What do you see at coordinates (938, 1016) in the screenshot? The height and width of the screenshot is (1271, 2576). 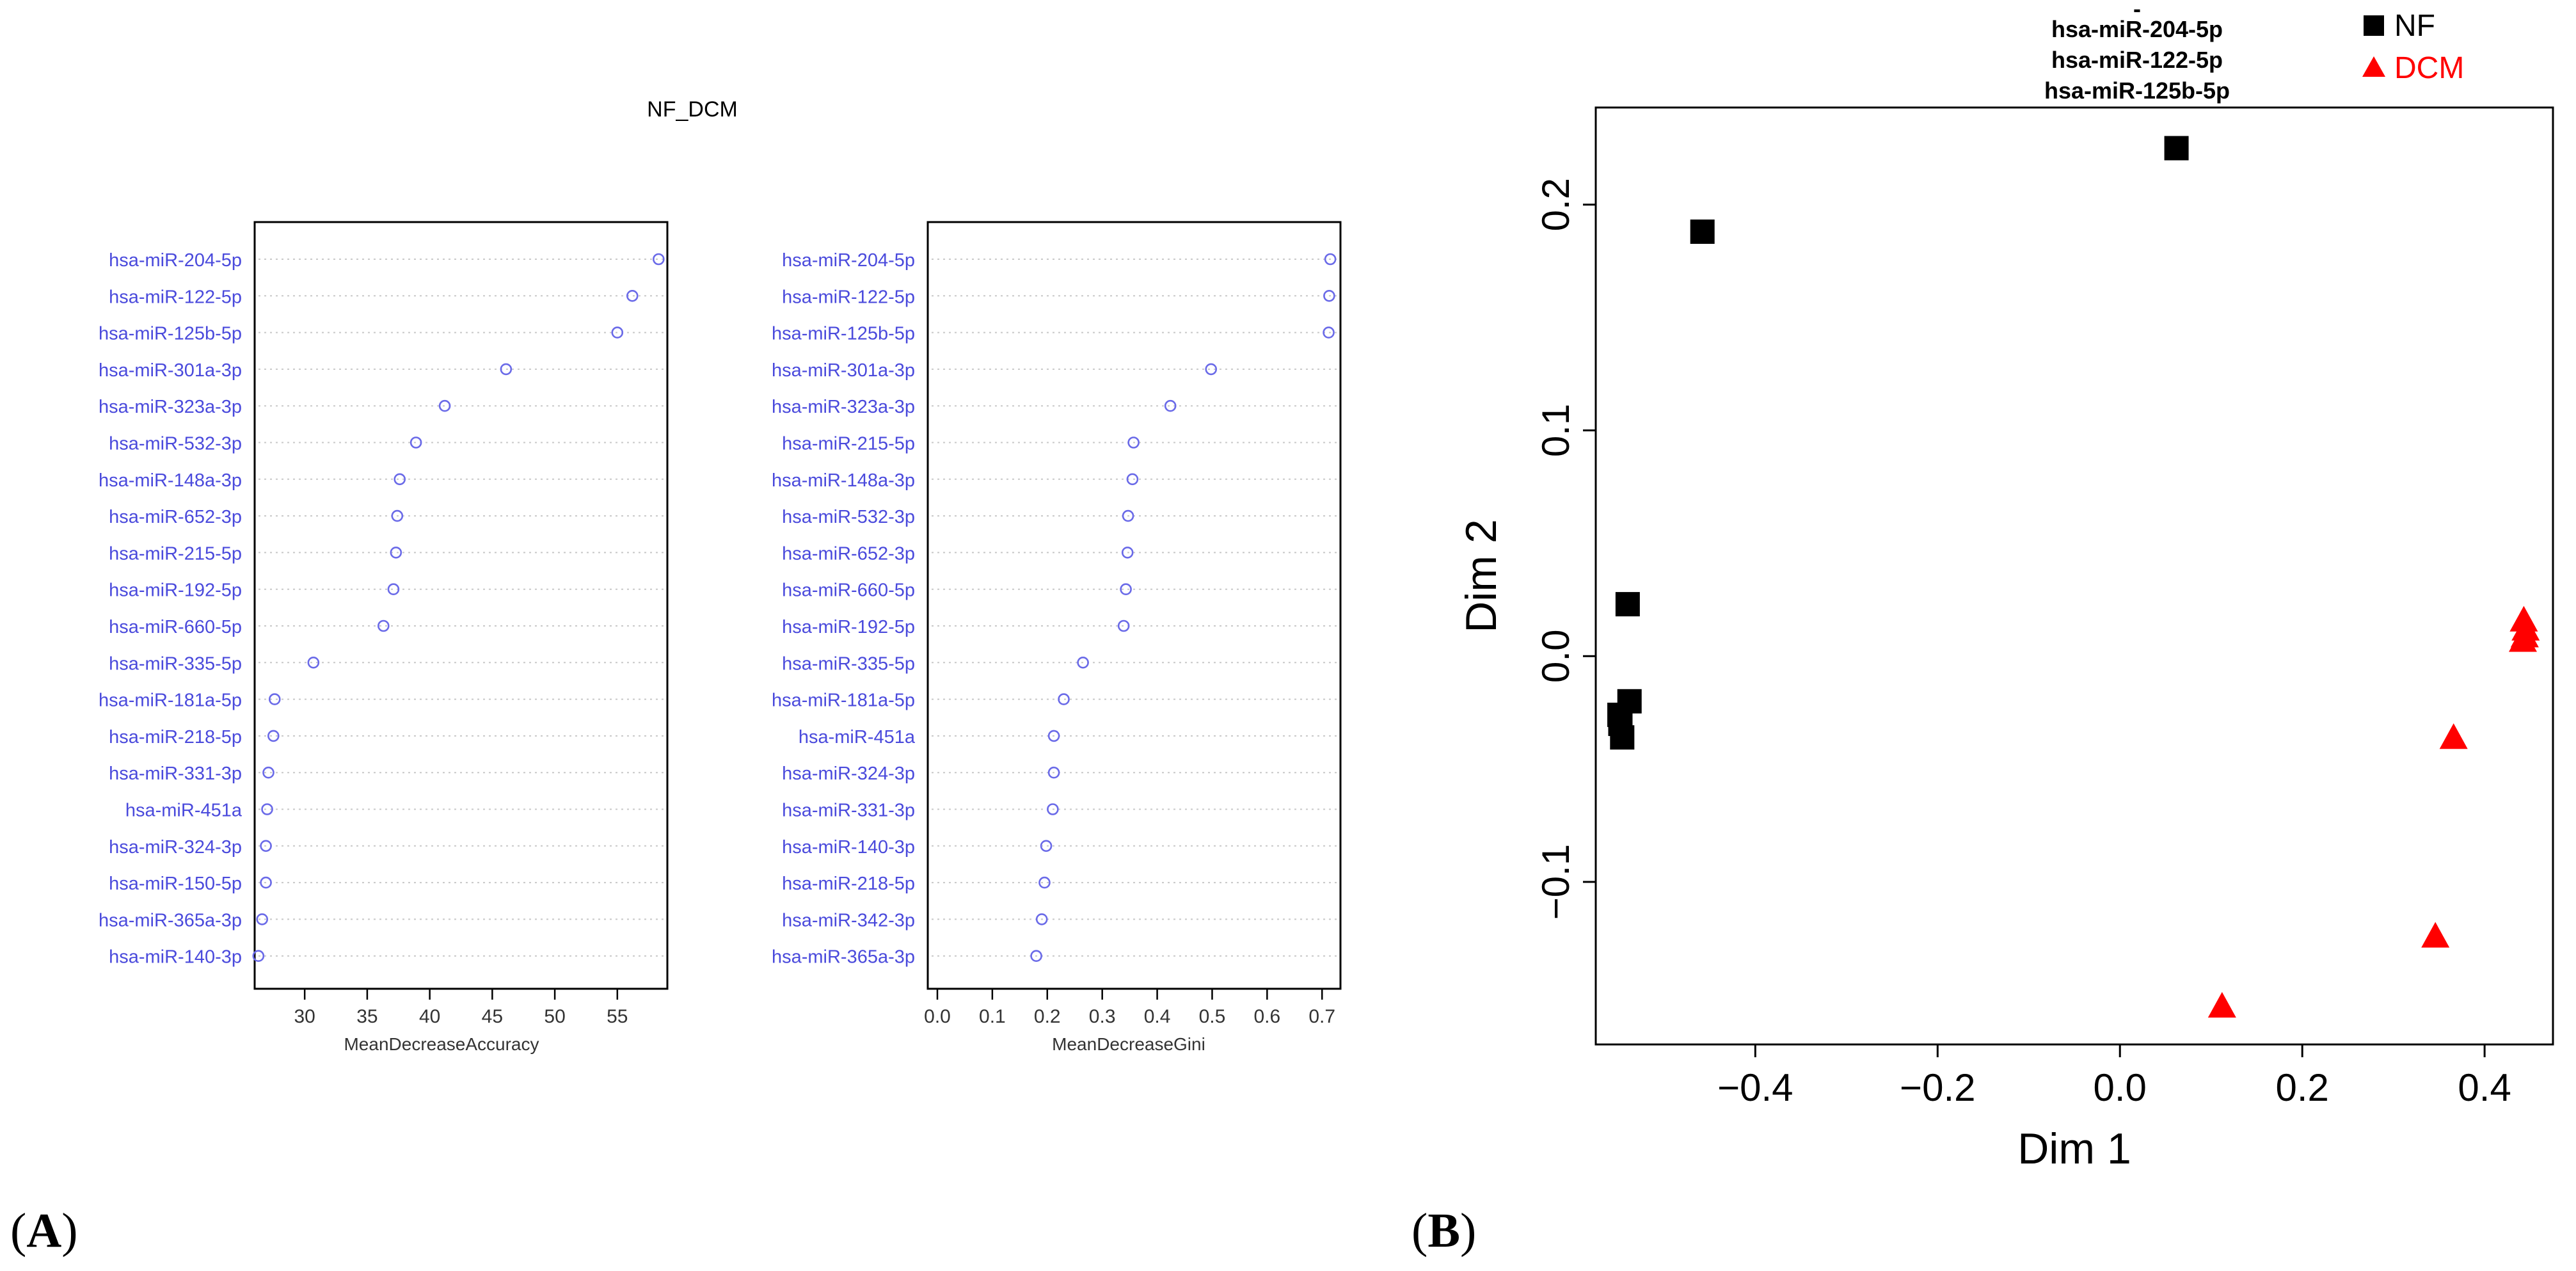 I see `tick-label: 0.0` at bounding box center [938, 1016].